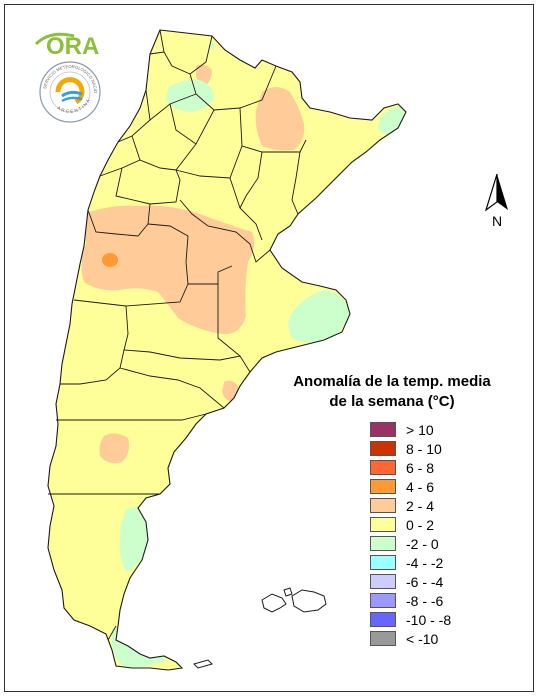 Image resolution: width=538 pixels, height=696 pixels. I want to click on legend-item: -6 - -4, so click(410, 581).